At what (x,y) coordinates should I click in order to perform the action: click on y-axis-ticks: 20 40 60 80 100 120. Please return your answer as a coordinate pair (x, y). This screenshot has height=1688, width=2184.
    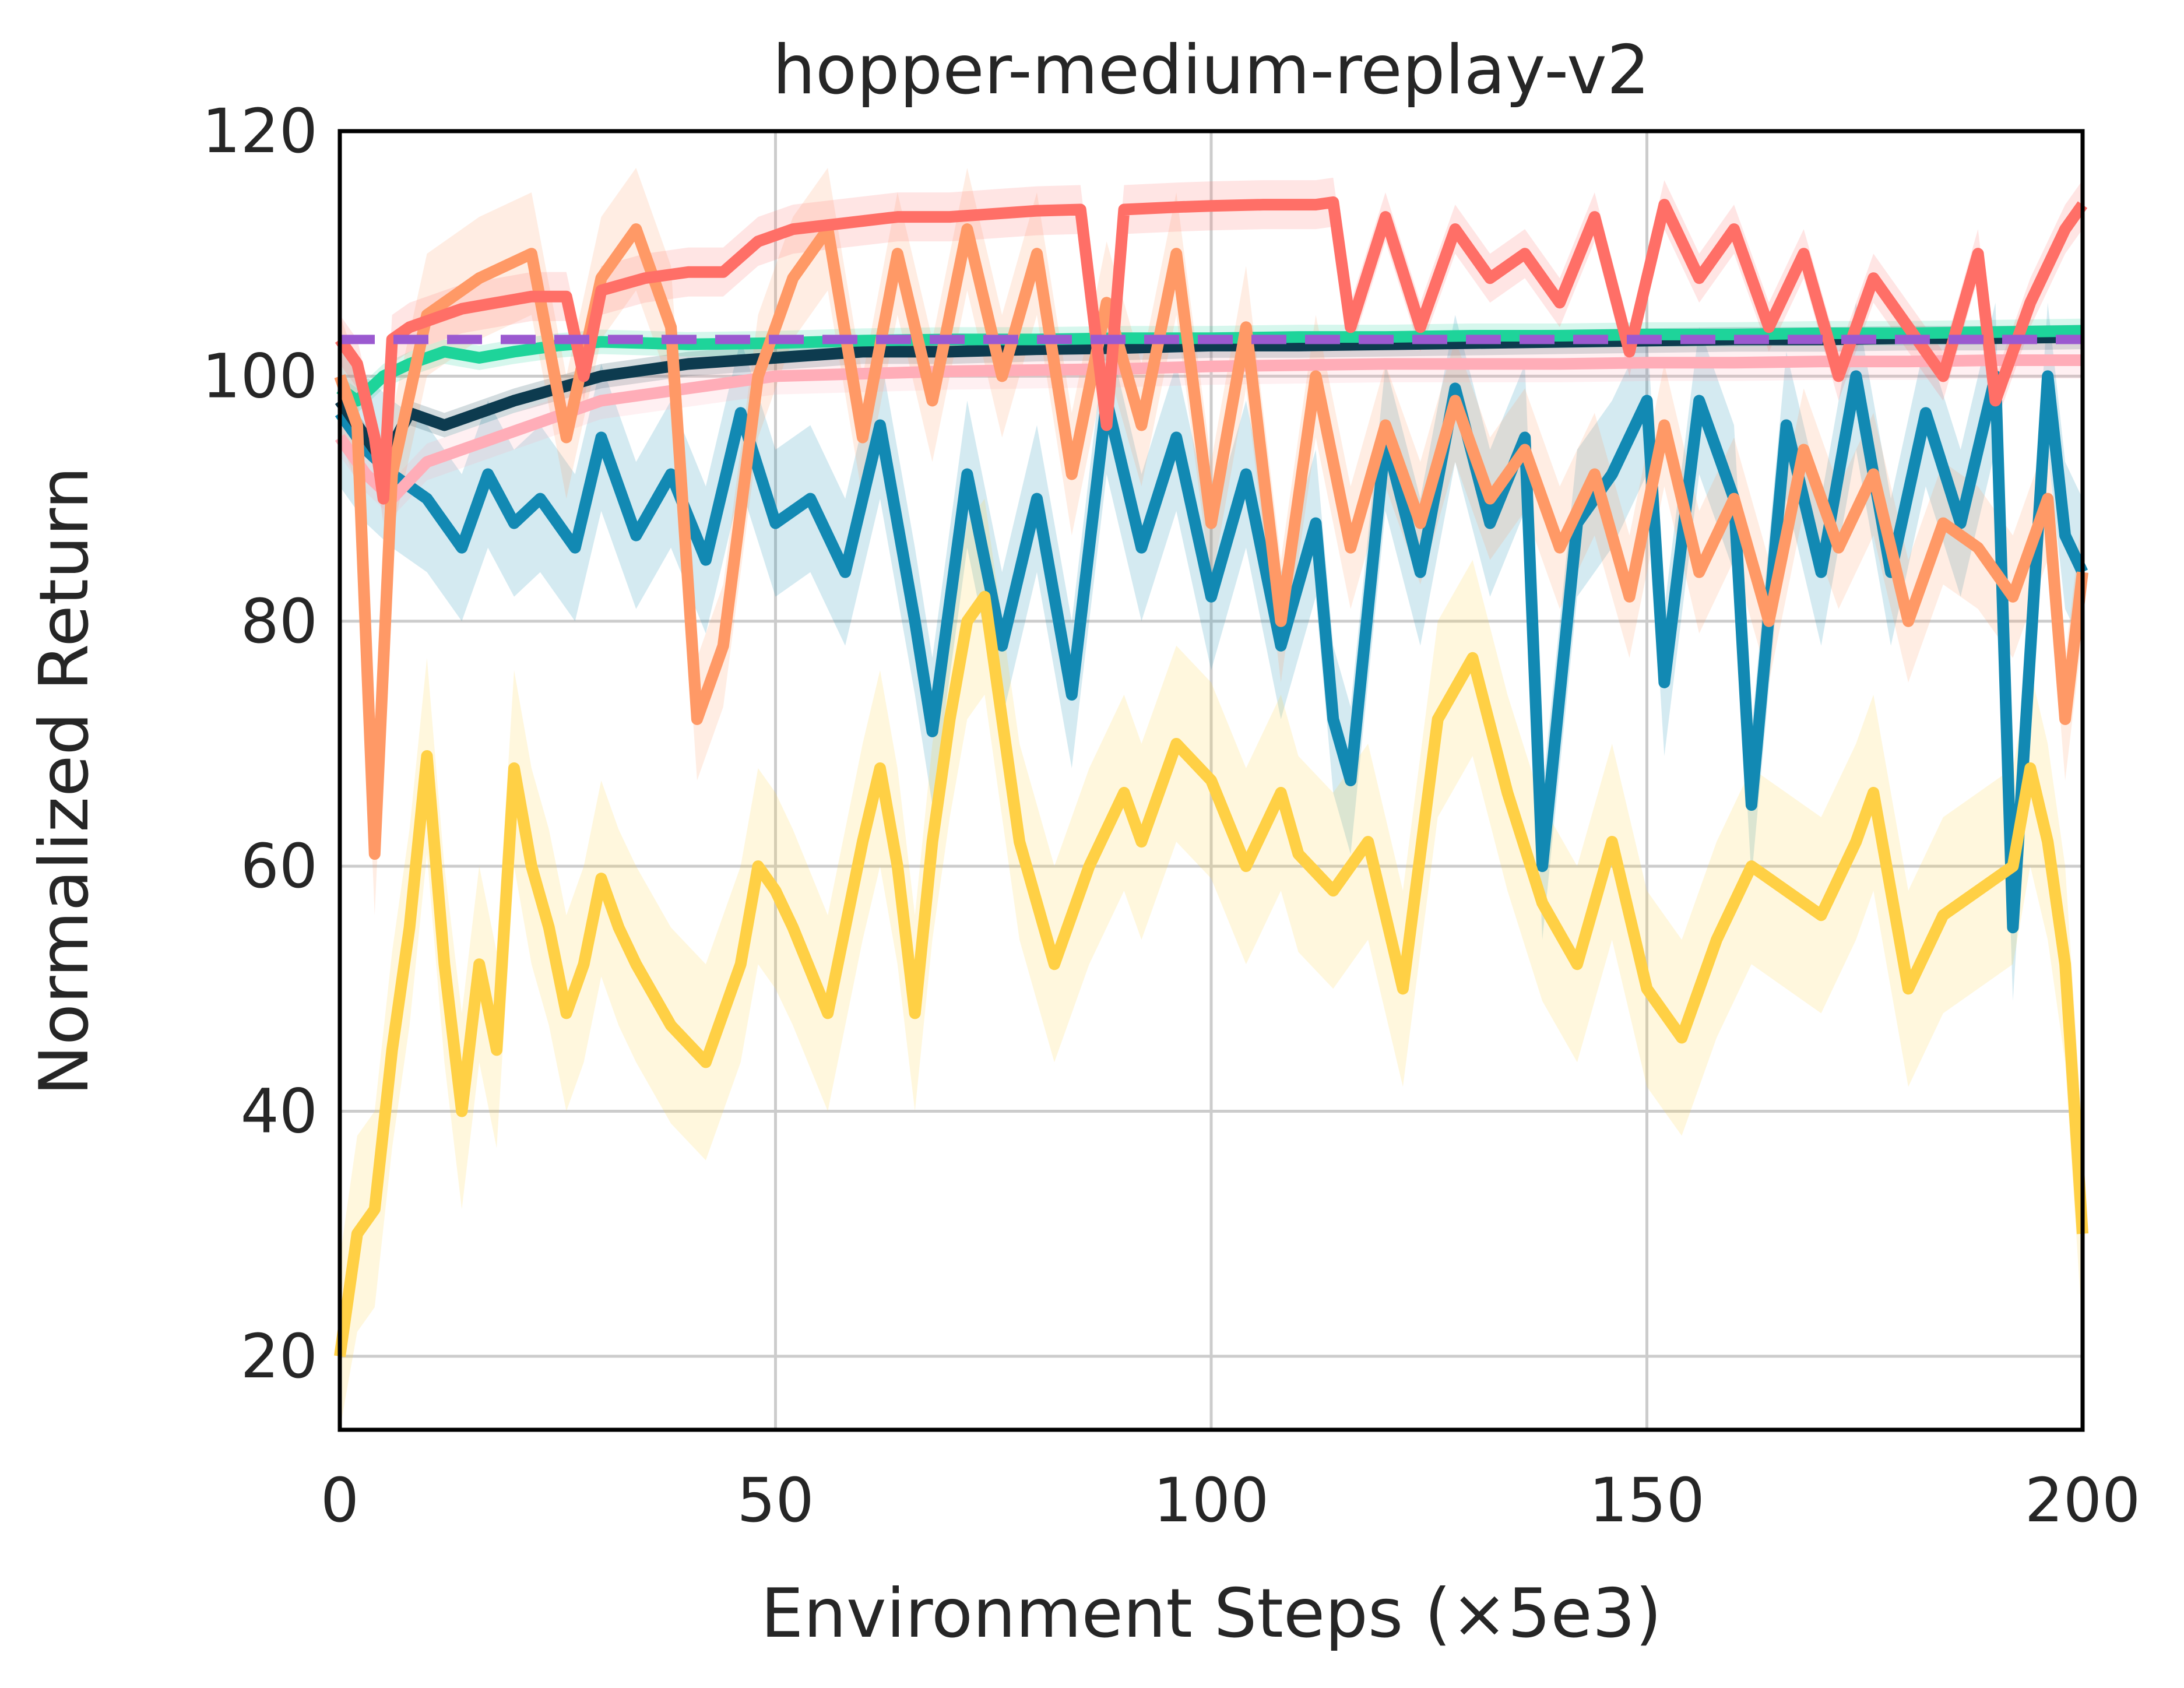
    Looking at the image, I should click on (260, 744).